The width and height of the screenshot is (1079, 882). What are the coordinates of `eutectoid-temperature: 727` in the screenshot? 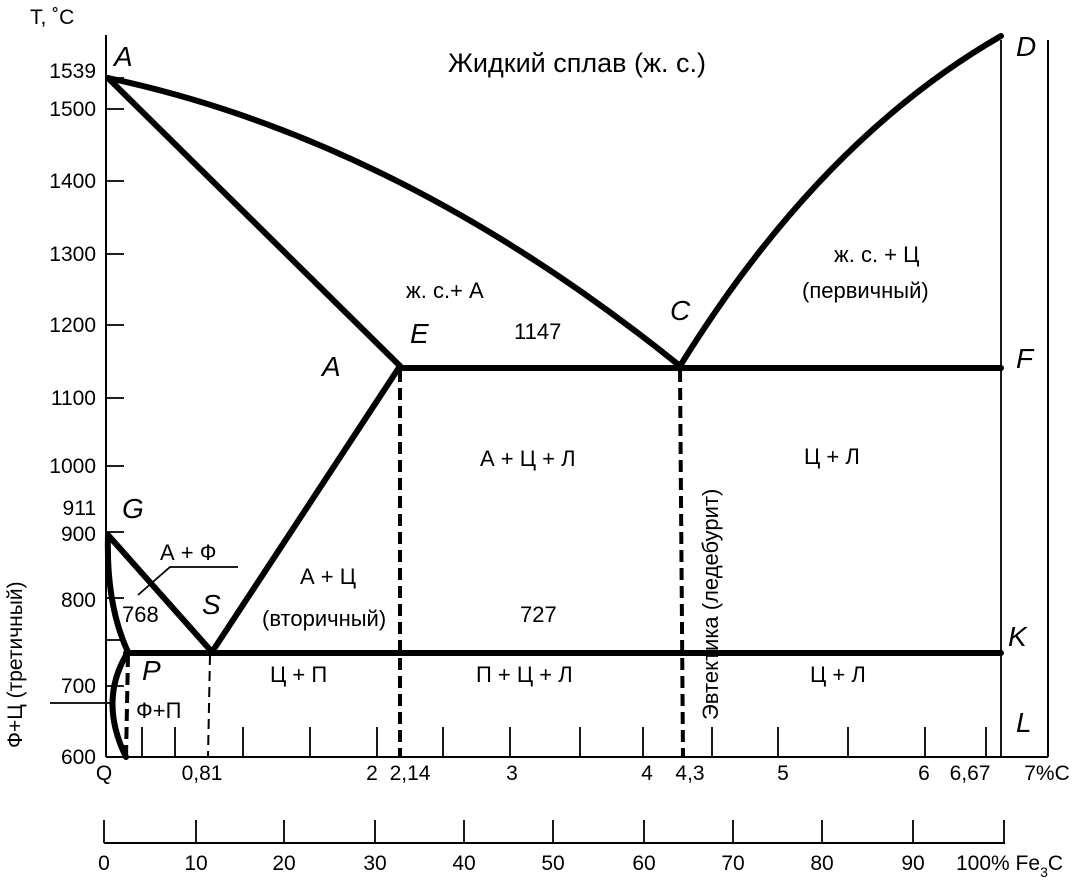 It's located at (538, 614).